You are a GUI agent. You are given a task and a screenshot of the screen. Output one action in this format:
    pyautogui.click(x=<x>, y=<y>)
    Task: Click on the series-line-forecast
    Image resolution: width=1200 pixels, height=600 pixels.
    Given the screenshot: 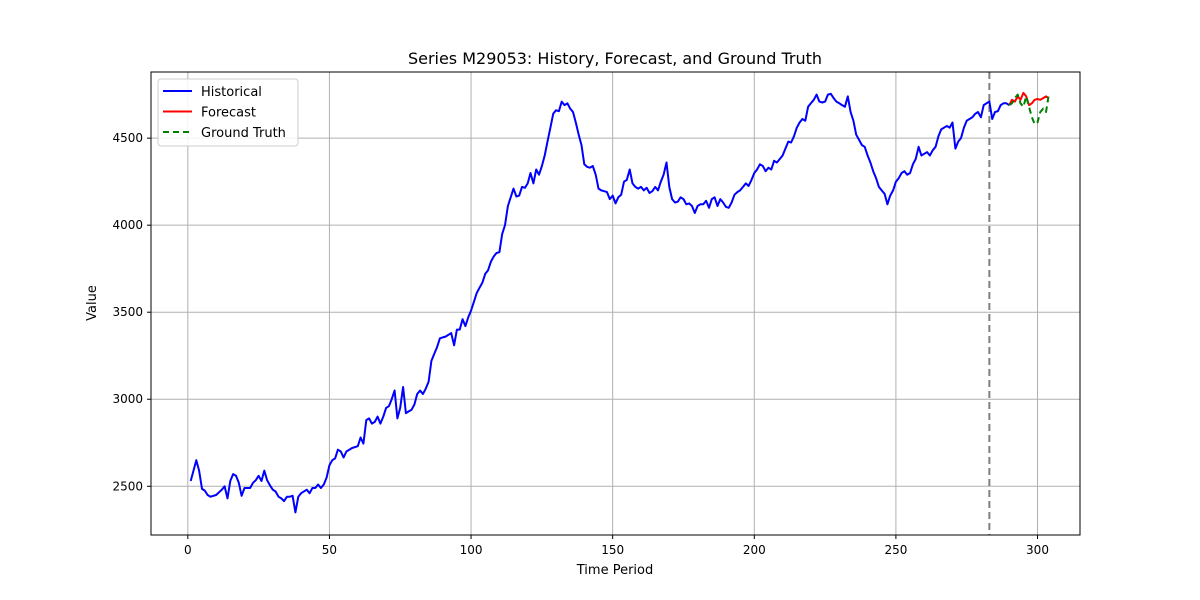 What is the action you would take?
    pyautogui.click(x=1029, y=99)
    